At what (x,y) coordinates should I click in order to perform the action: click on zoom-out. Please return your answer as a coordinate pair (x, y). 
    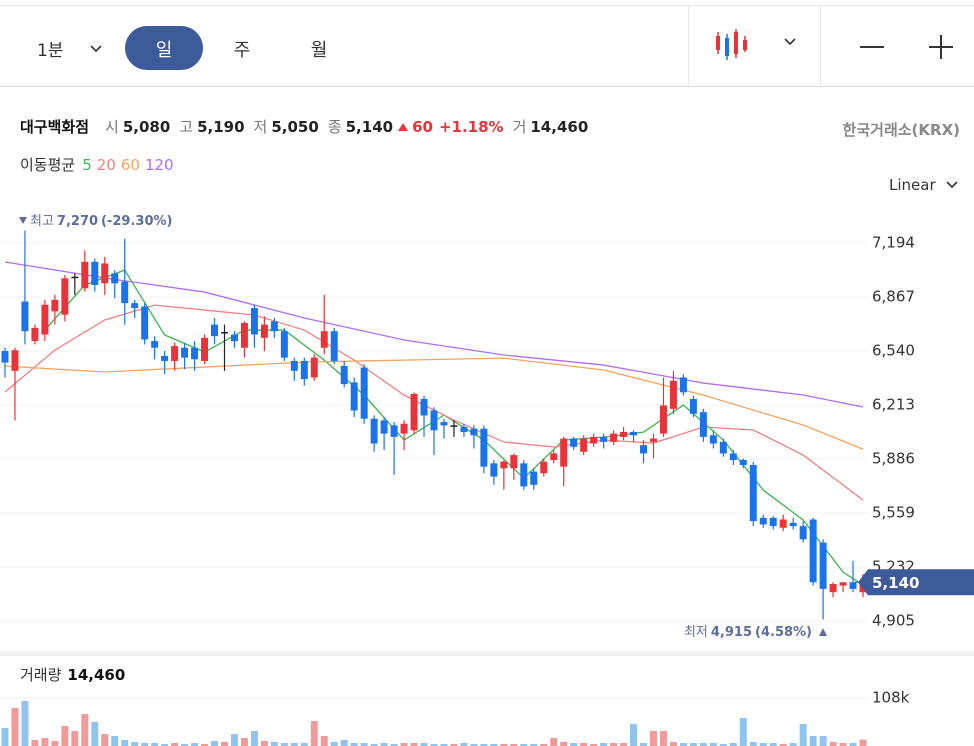
    Looking at the image, I should click on (872, 48).